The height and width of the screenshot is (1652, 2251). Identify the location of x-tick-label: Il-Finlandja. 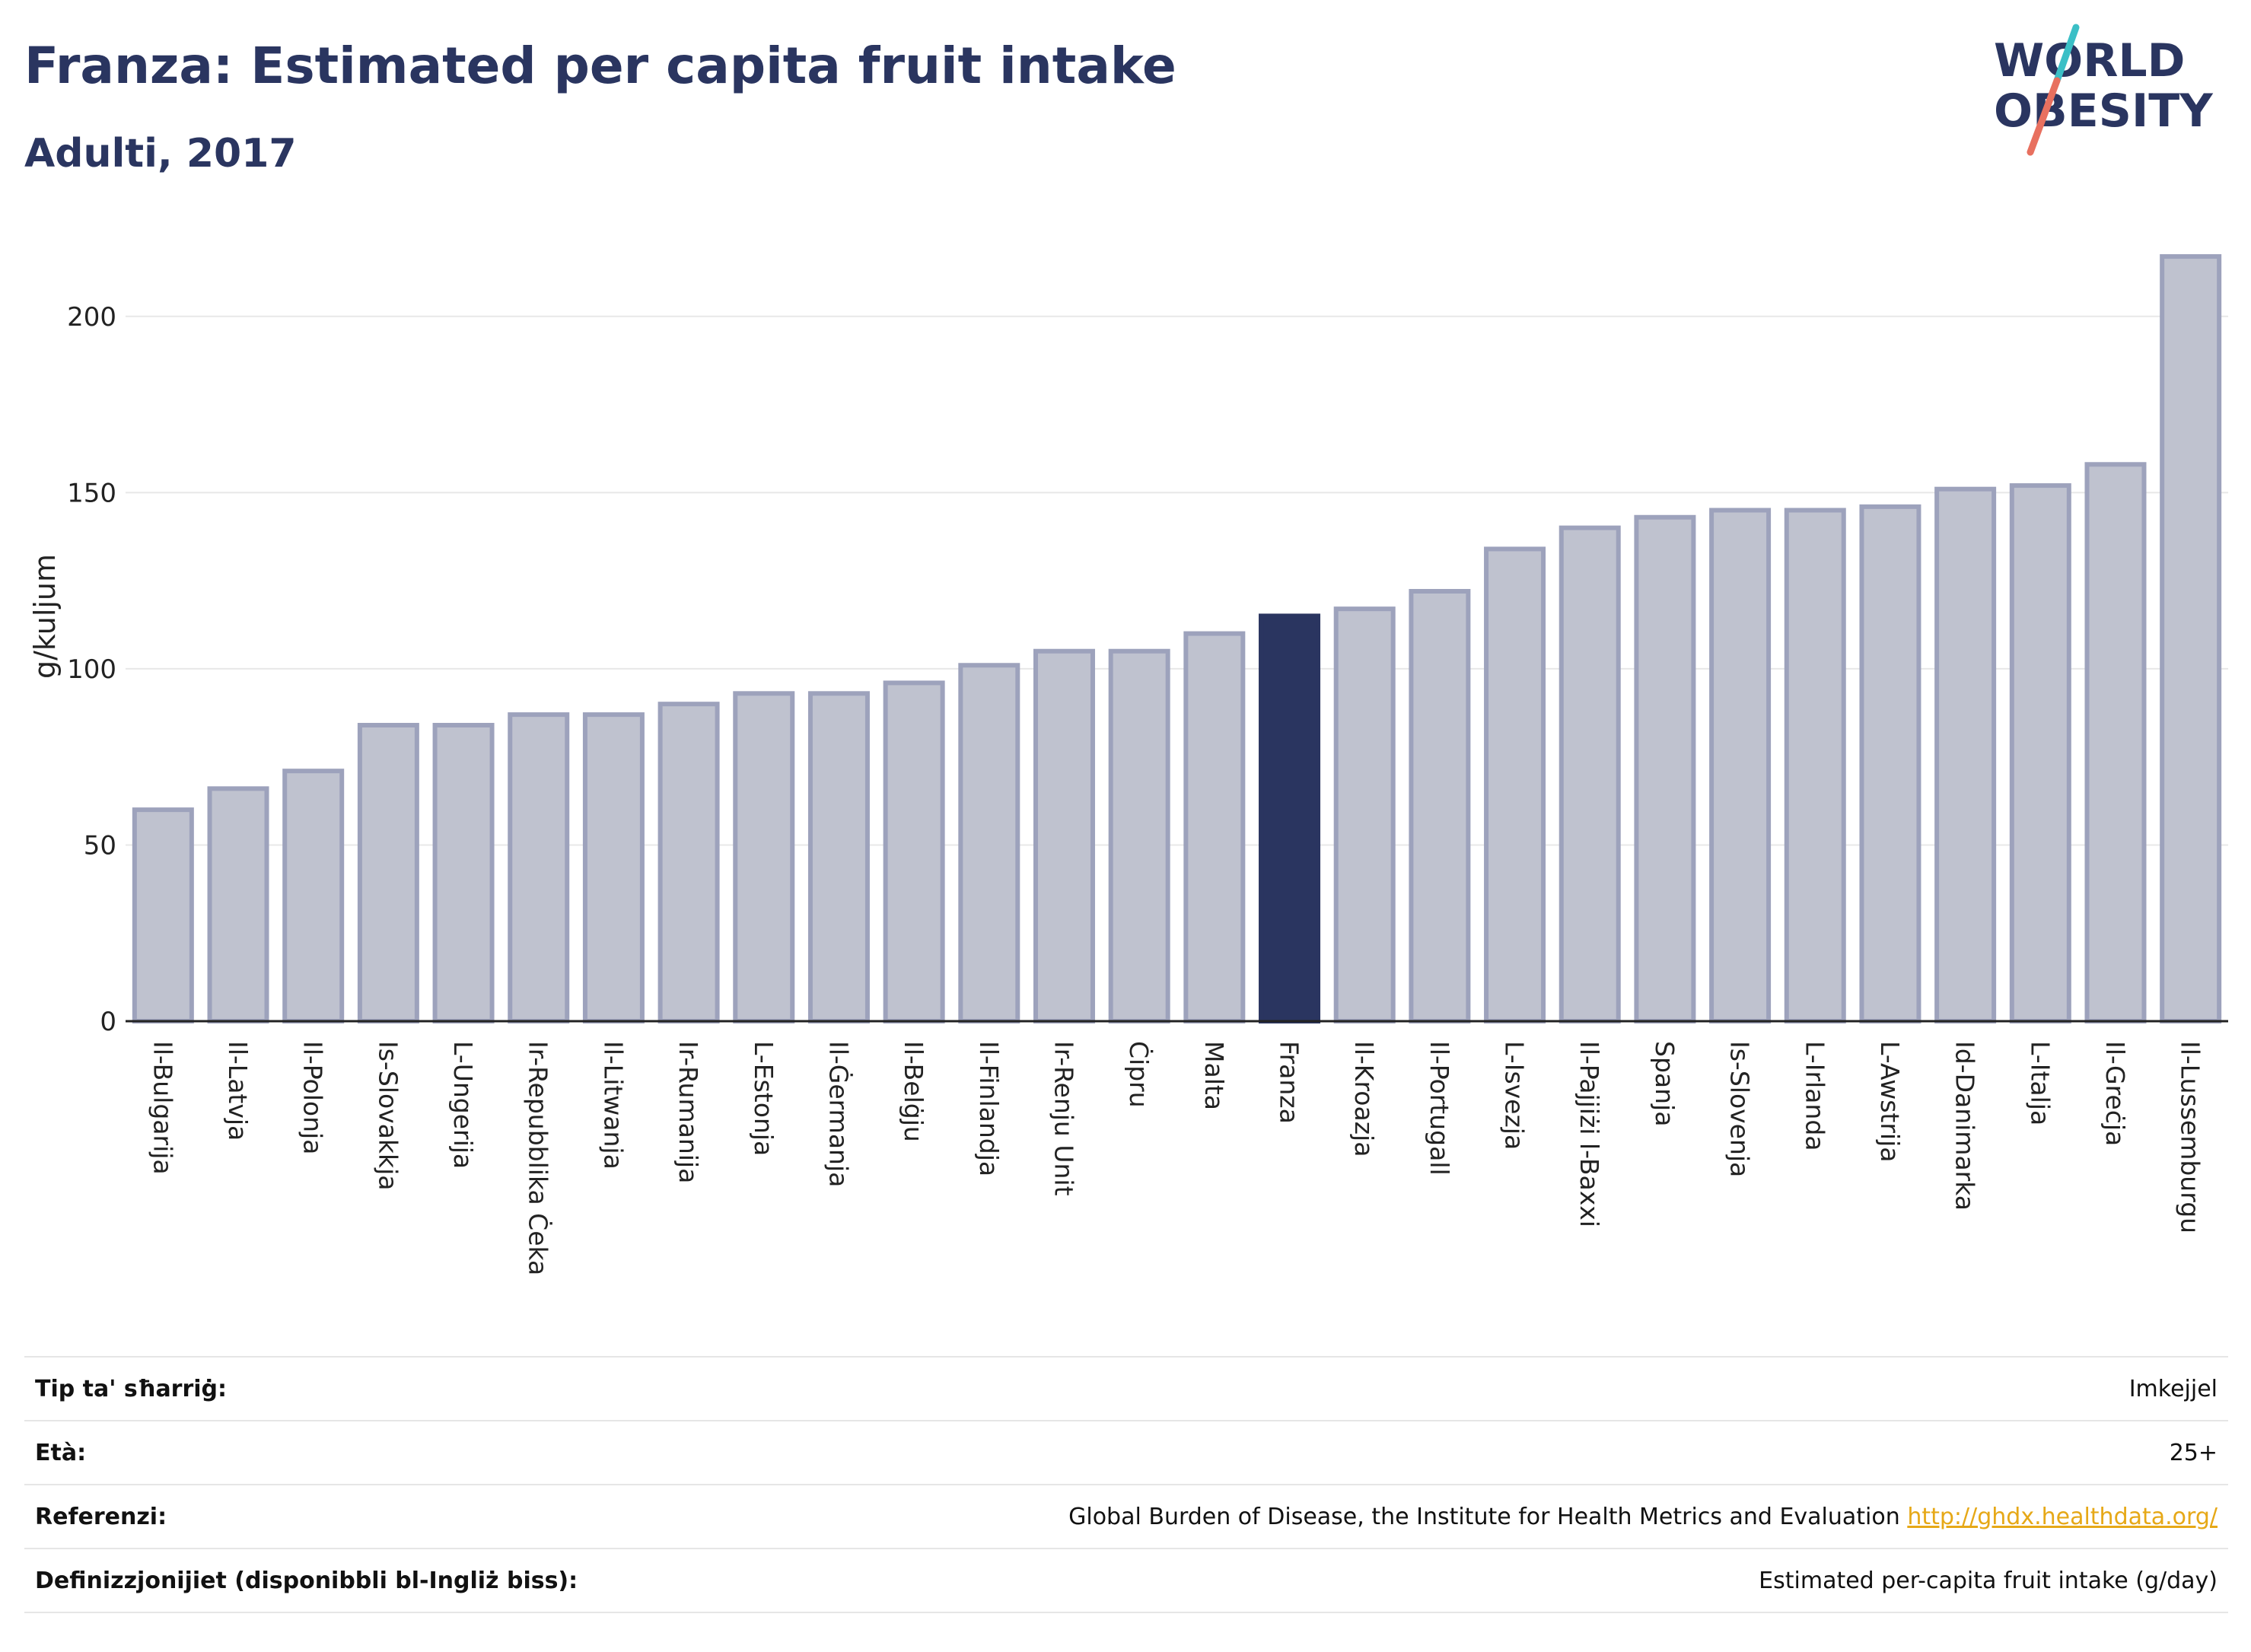
(989, 1108).